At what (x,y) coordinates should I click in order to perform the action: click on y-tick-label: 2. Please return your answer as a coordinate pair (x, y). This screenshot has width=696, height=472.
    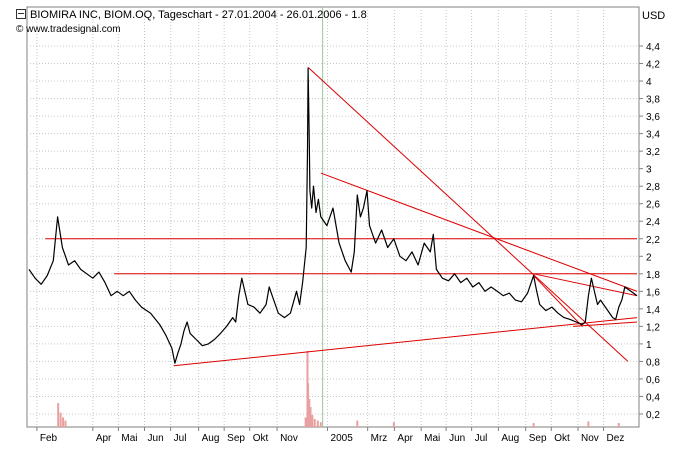
    Looking at the image, I should click on (649, 257).